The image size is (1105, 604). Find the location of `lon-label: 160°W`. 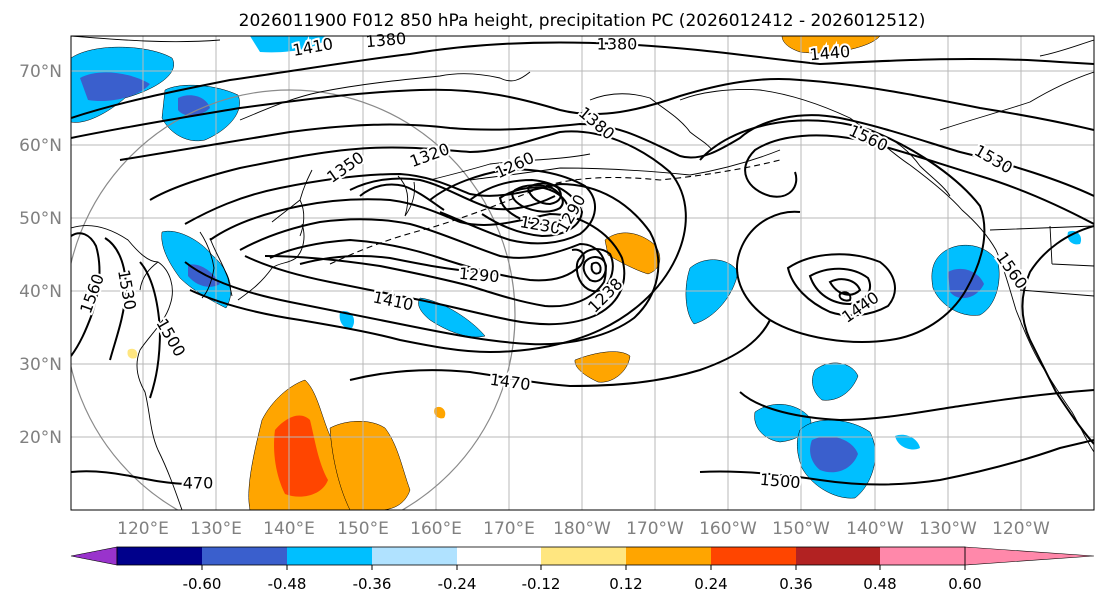

lon-label: 160°W is located at coordinates (728, 529).